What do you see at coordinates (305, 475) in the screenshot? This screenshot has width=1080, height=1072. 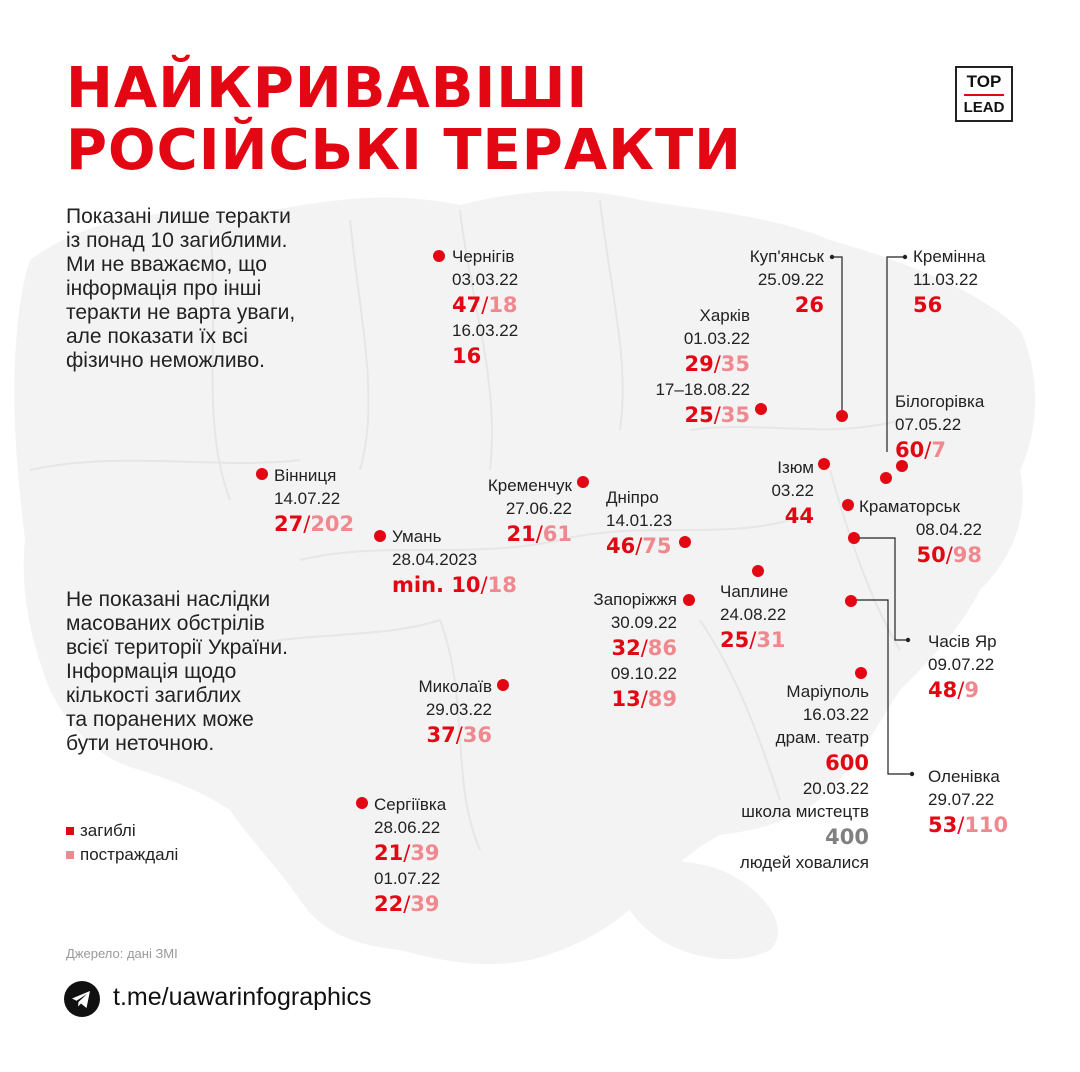 I see `city-name: Вінниця` at bounding box center [305, 475].